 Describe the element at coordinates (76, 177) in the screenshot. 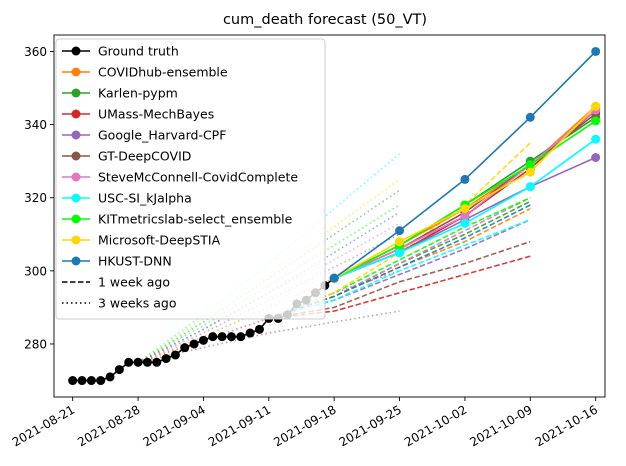

I see `legend-marker-stevemcconnell-covidcomplete` at that location.